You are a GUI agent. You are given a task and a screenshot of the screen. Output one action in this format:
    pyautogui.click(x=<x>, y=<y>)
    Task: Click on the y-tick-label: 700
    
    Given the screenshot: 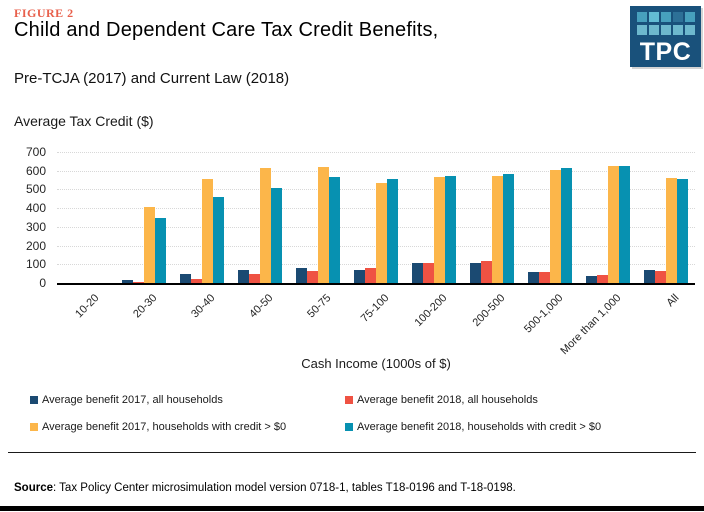 What is the action you would take?
    pyautogui.click(x=35, y=152)
    